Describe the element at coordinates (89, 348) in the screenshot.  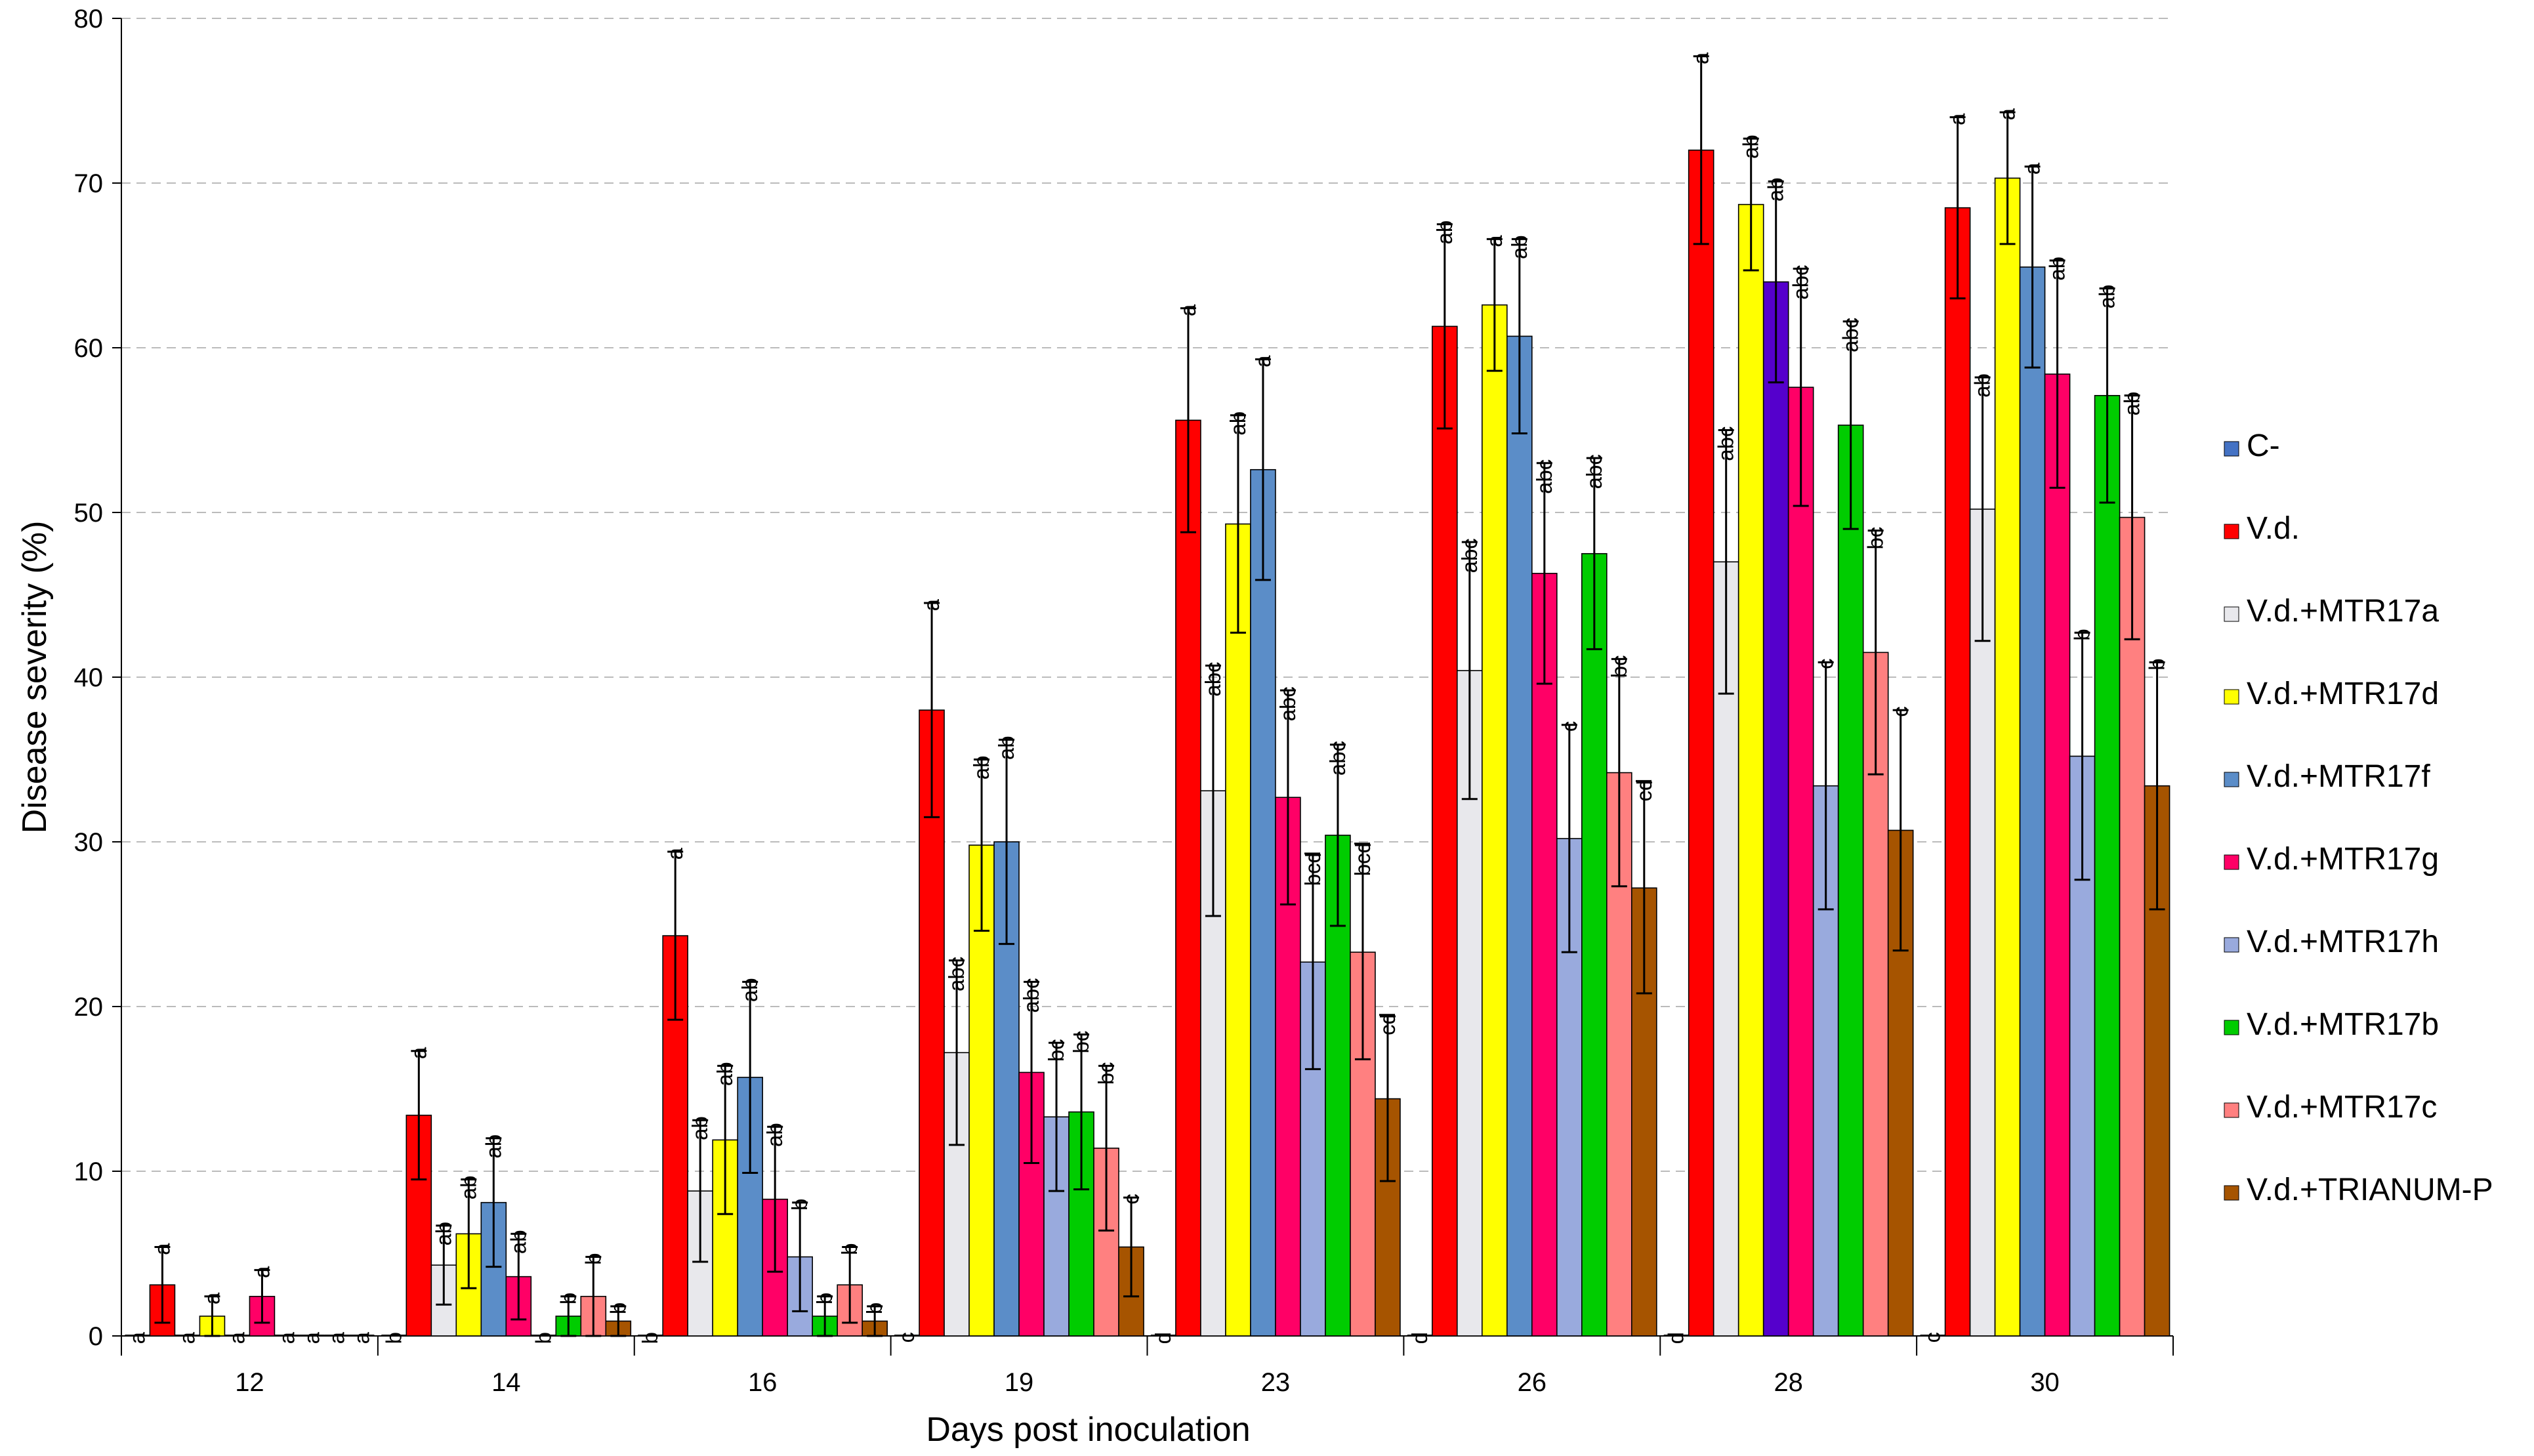
I see `y-tick-label: 60` at that location.